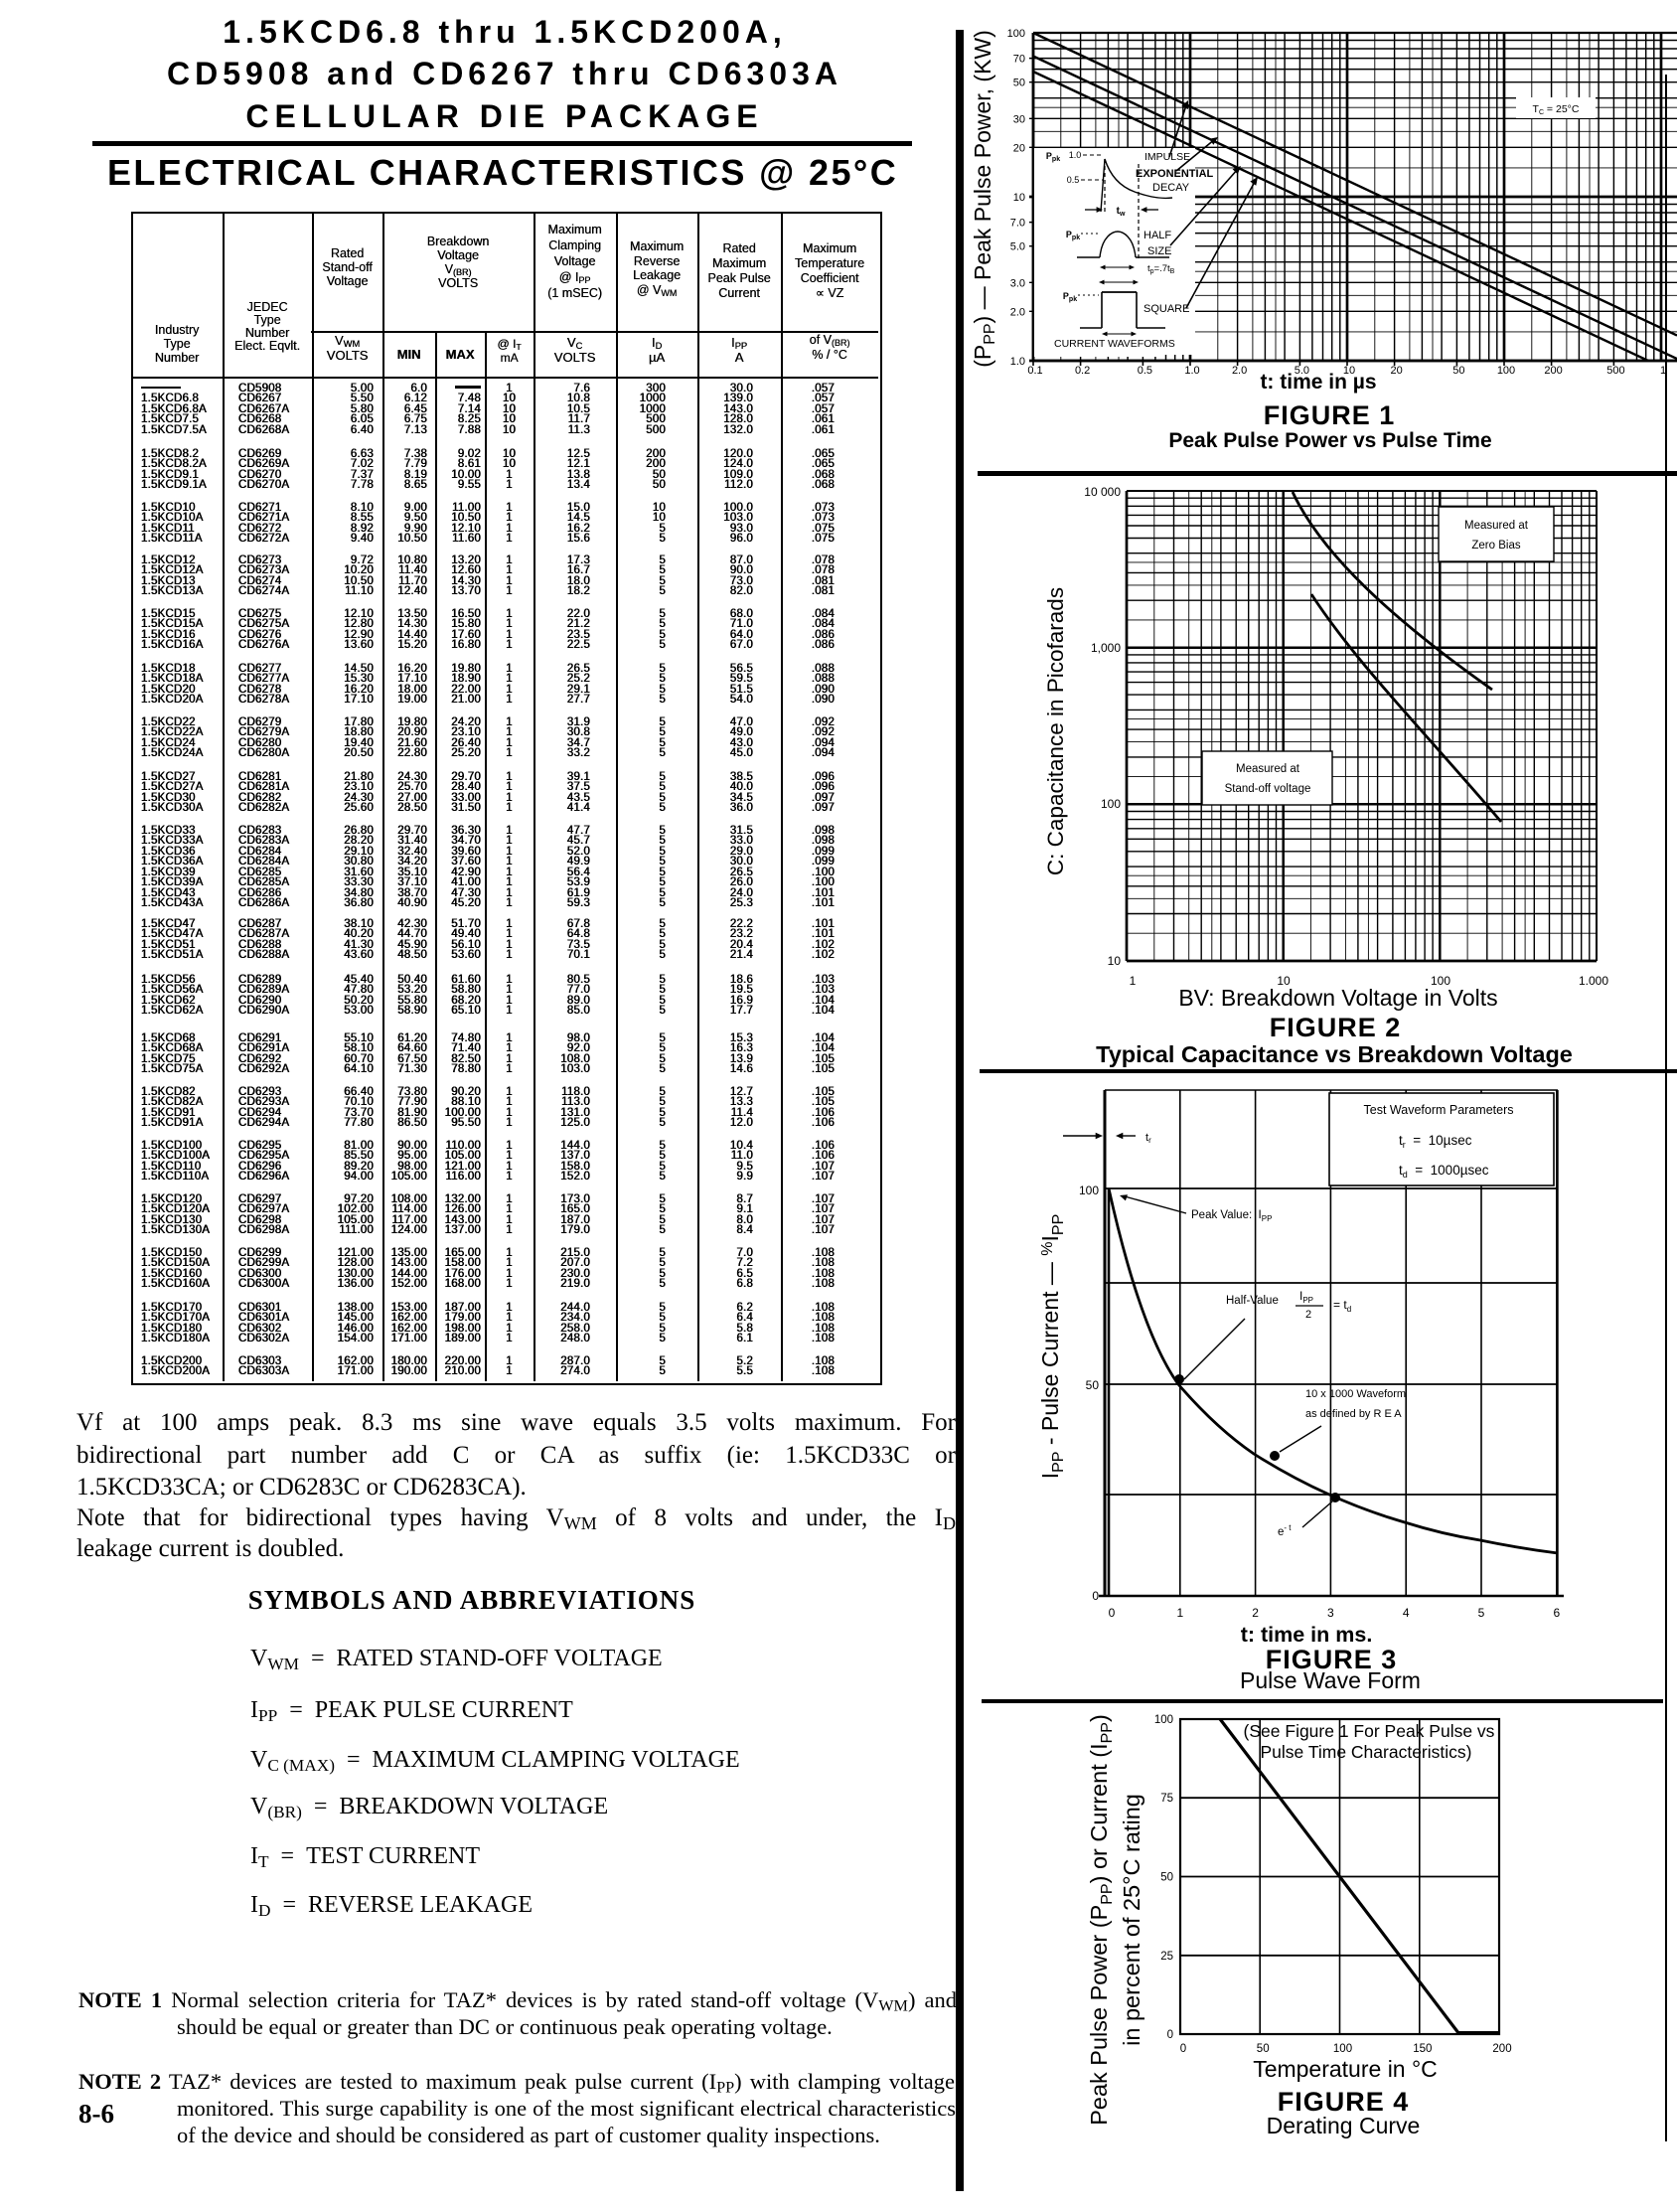 The width and height of the screenshot is (1677, 2212). I want to click on svg-text: tp=.7tB, so click(1161, 269).